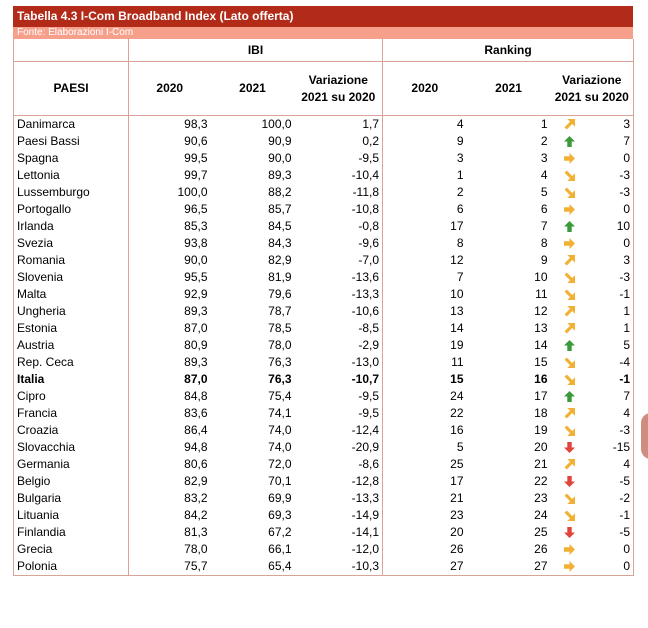 This screenshot has width=648, height=628. What do you see at coordinates (544, 175) in the screenshot?
I see `rank-2021-cell: 4` at bounding box center [544, 175].